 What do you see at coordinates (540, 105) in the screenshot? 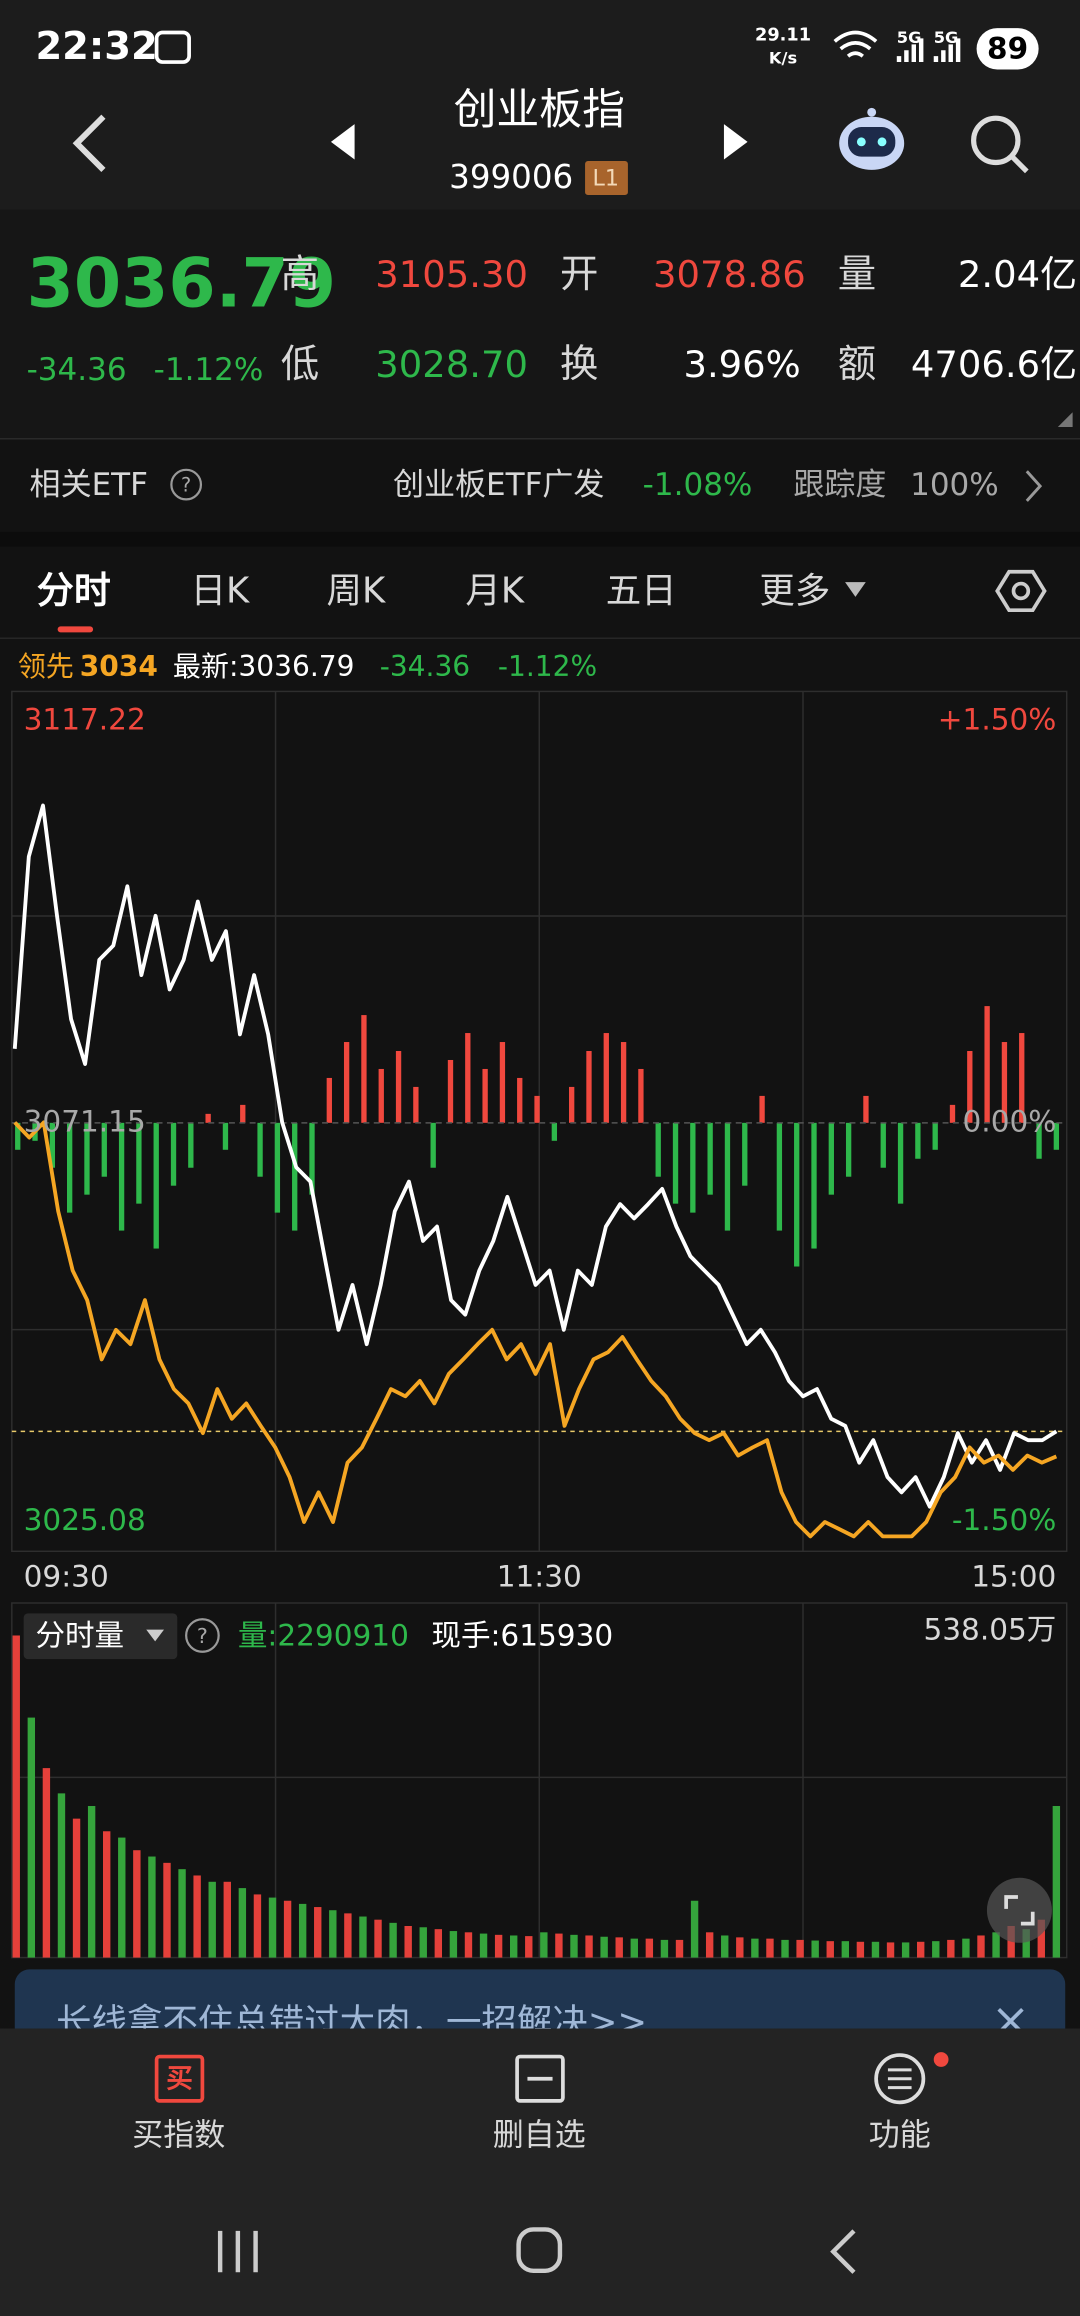
I see `header-bg` at bounding box center [540, 105].